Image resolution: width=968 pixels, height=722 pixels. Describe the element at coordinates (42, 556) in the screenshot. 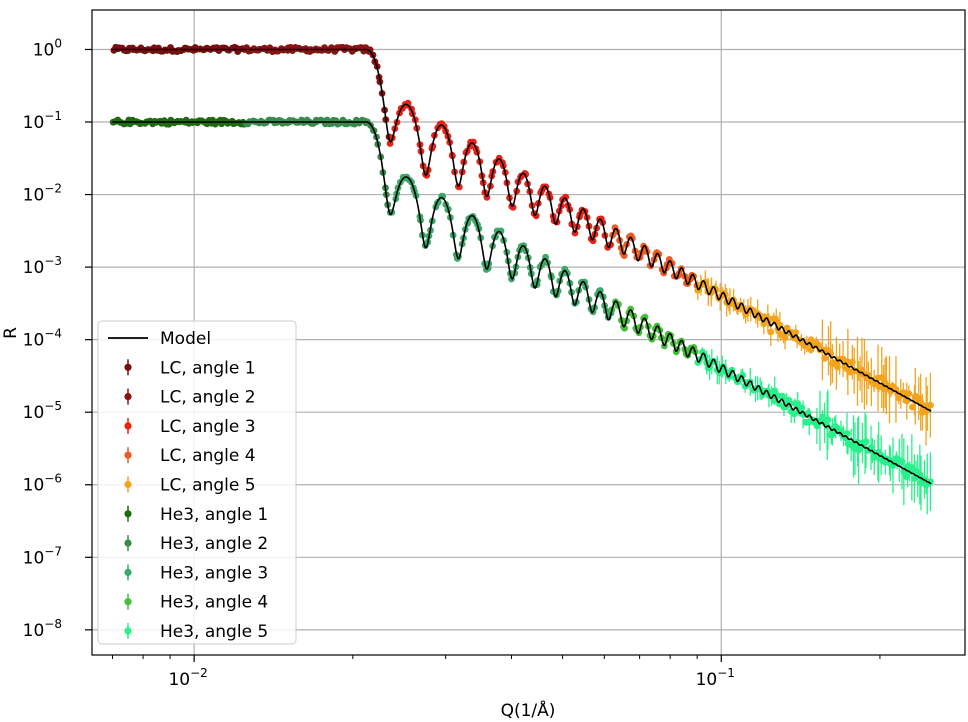

I see `y-tick-label: 10⁻⁷` at that location.